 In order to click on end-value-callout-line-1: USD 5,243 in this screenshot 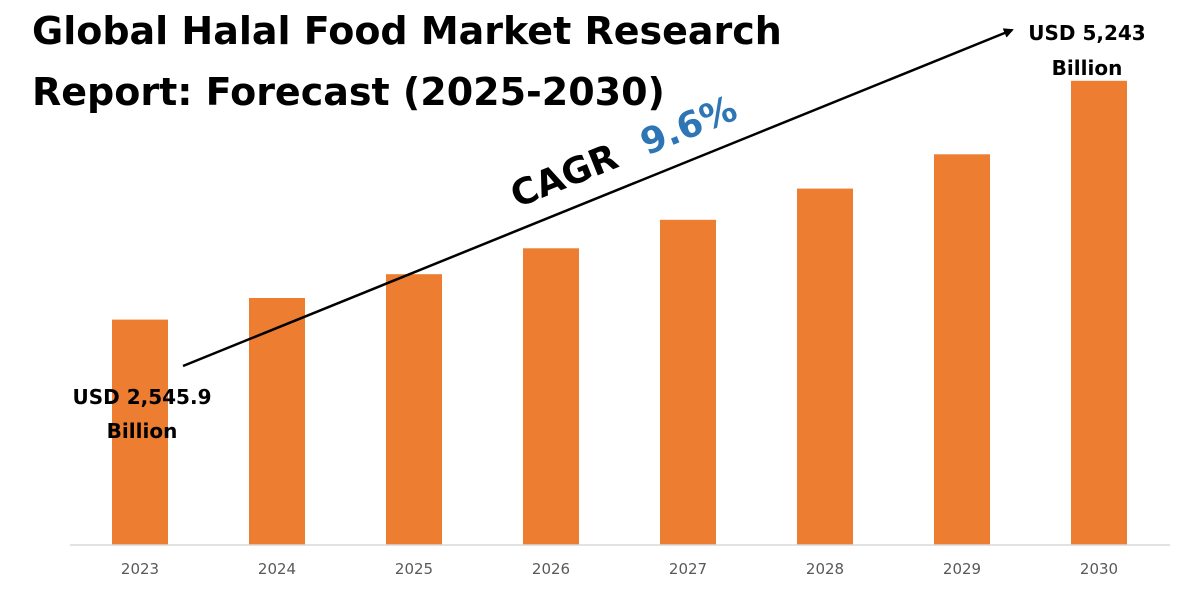, I will do `click(1086, 33)`.